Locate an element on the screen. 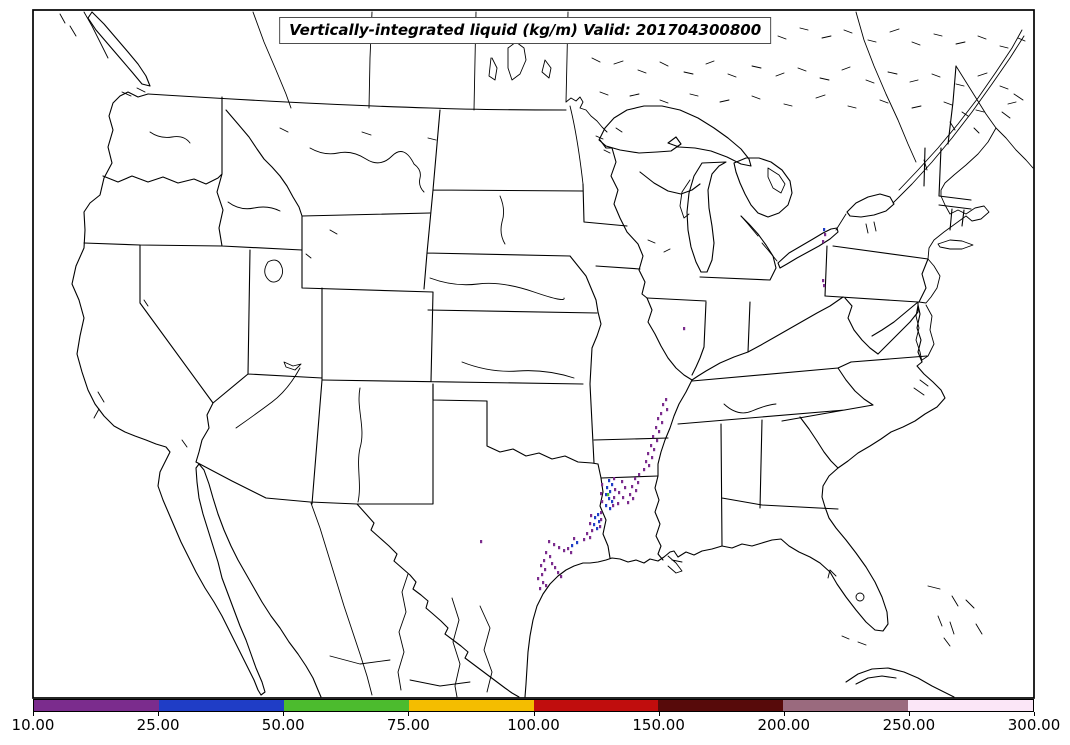 The width and height of the screenshot is (1070, 745). great-lakes is located at coordinates (746, 189).